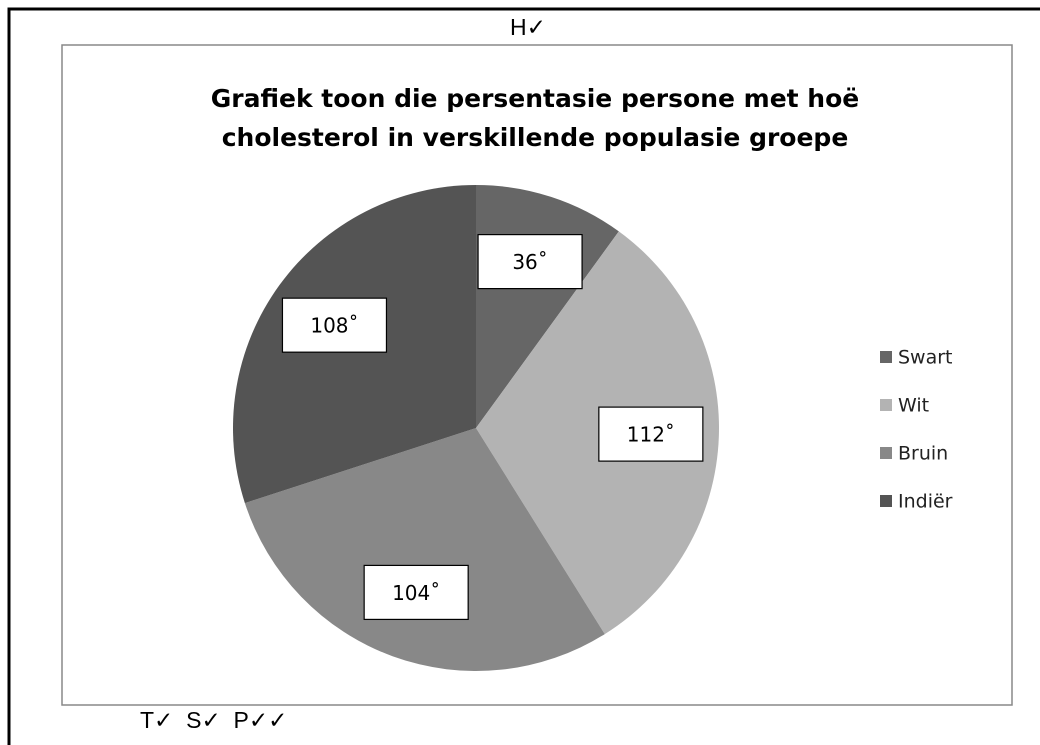 This screenshot has height=745, width=1040. What do you see at coordinates (528, 27) in the screenshot?
I see `annotation: H✓` at bounding box center [528, 27].